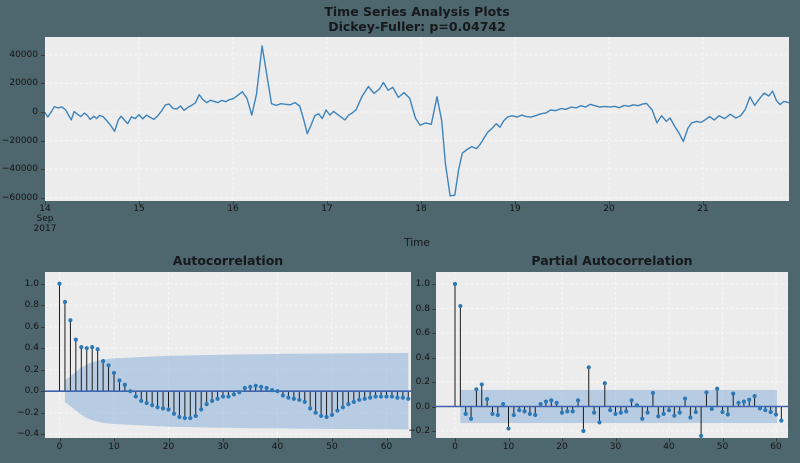 Image resolution: width=800 pixels, height=463 pixels. Describe the element at coordinates (515, 209) in the screenshot. I see `ts-xtick: 19` at that location.